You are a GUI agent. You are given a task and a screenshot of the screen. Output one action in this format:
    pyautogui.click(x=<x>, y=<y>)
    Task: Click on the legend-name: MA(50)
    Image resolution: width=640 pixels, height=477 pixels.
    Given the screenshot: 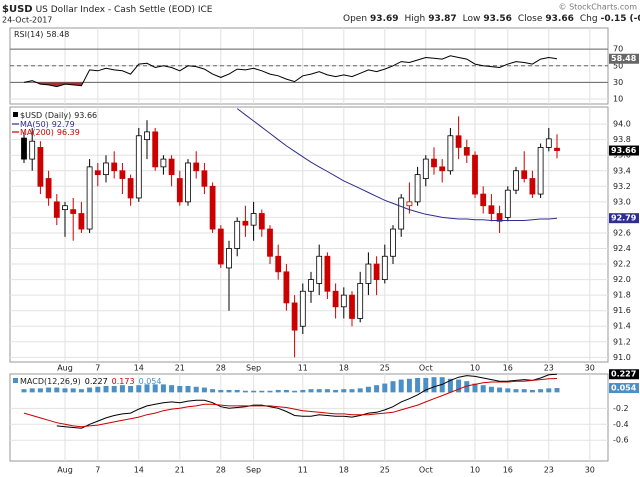 What is the action you would take?
    pyautogui.click(x=34, y=124)
    